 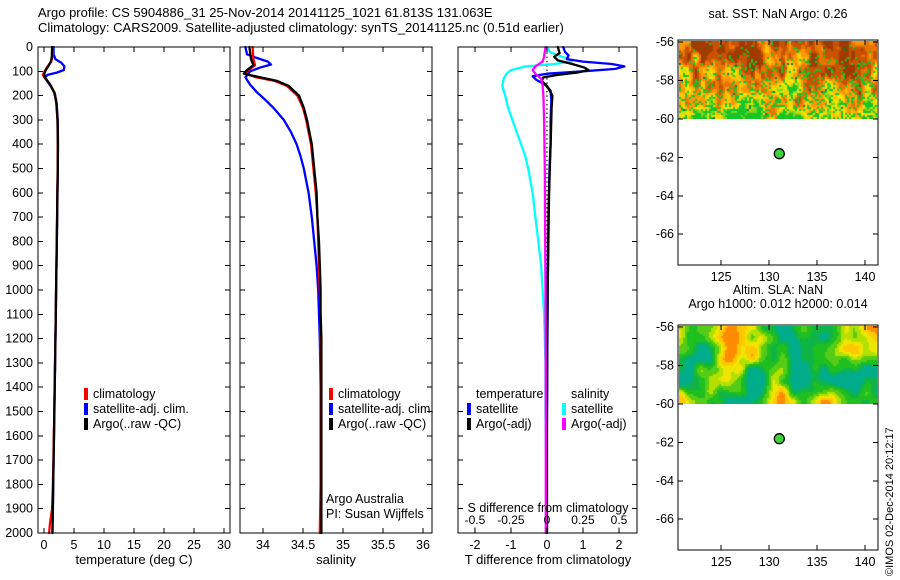 I want to click on legend-item-s-satellite: satellite, so click(x=594, y=408).